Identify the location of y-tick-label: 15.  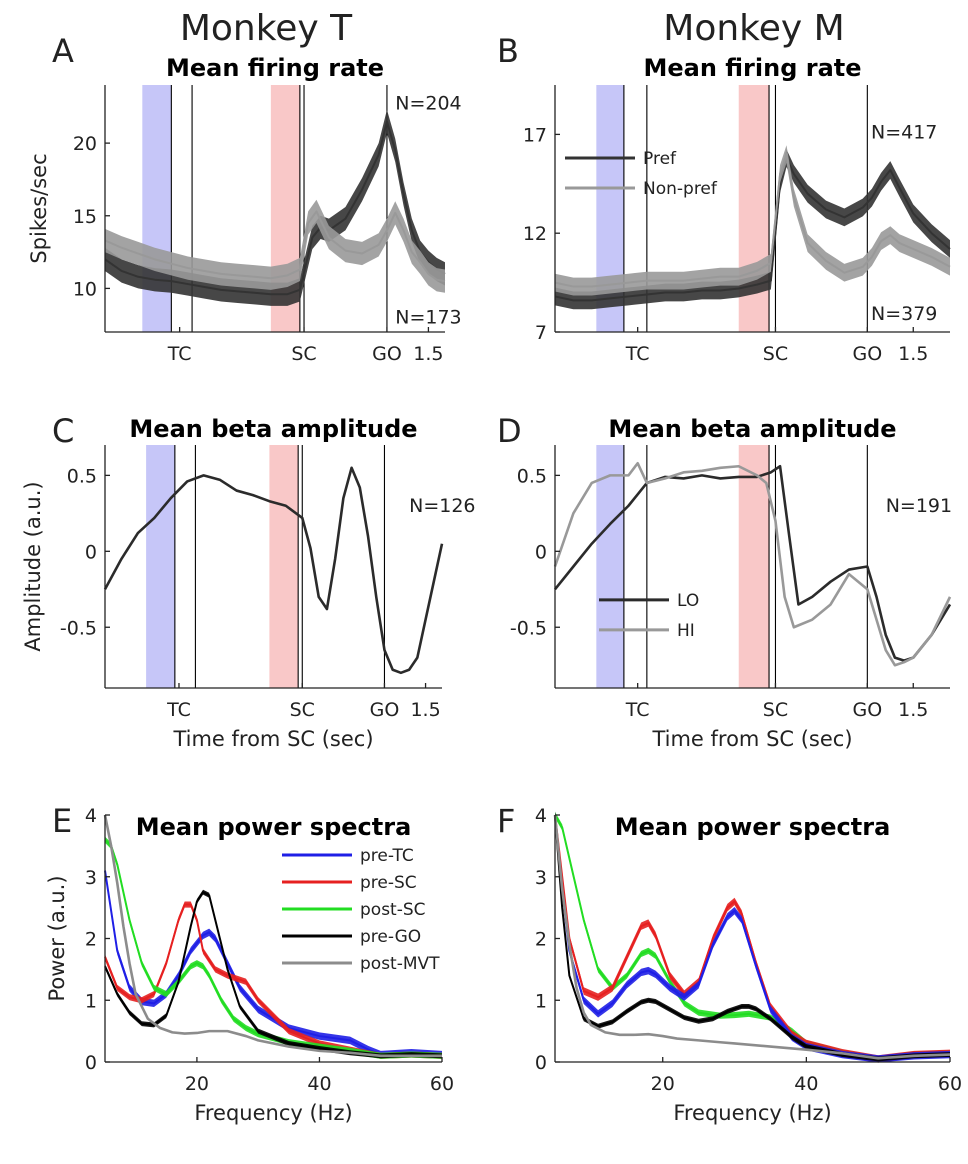
(85, 217).